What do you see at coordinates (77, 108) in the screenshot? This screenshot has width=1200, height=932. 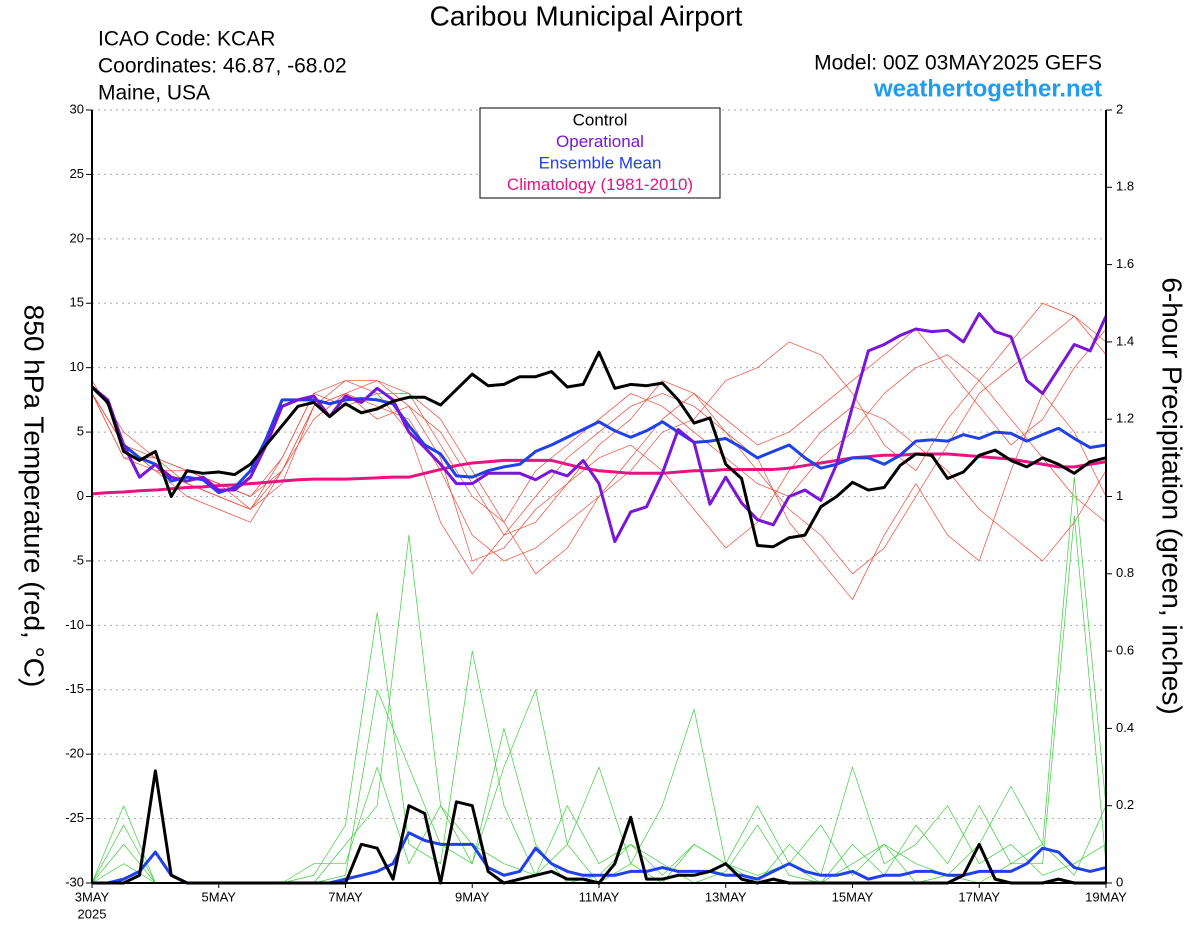 I see `y-tick-label: 30` at bounding box center [77, 108].